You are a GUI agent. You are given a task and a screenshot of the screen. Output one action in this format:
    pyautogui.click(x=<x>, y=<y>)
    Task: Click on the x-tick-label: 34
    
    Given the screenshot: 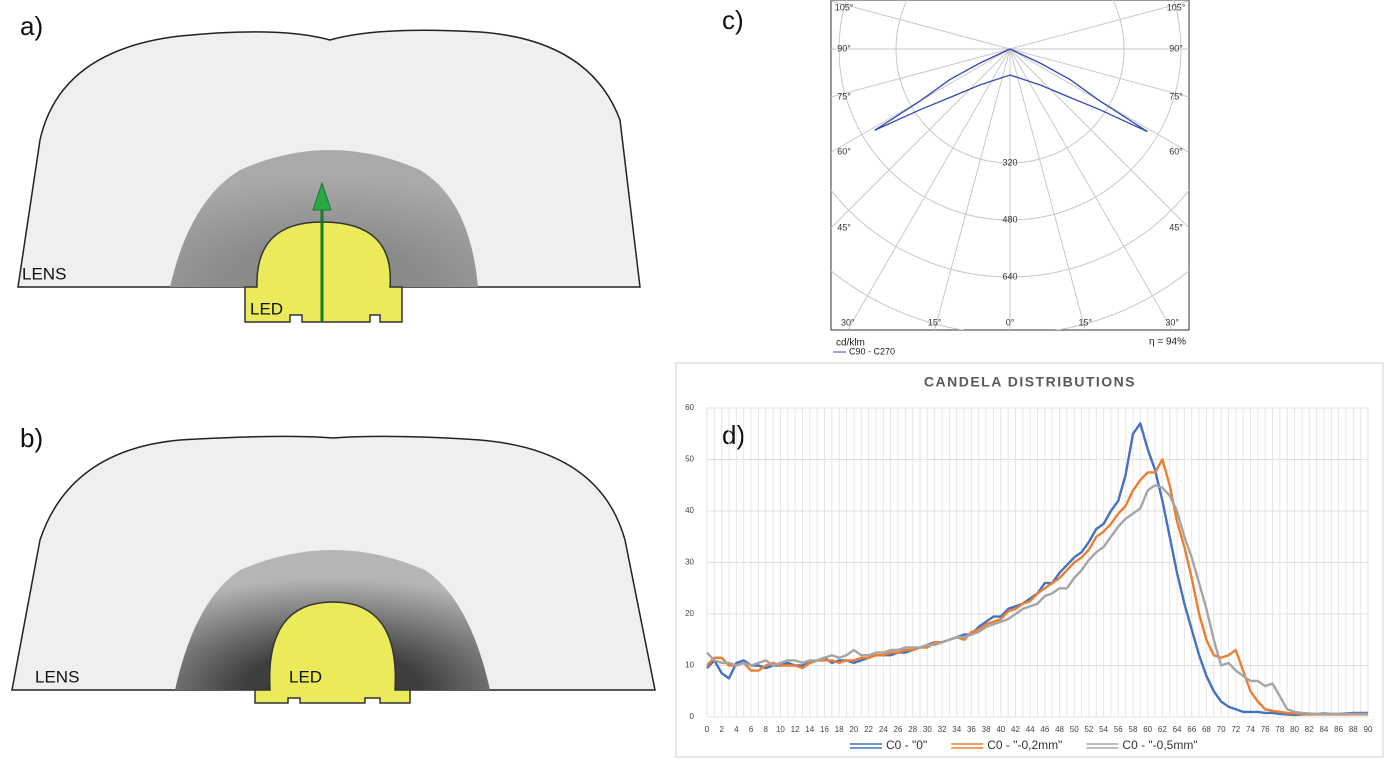 What is the action you would take?
    pyautogui.click(x=956, y=729)
    